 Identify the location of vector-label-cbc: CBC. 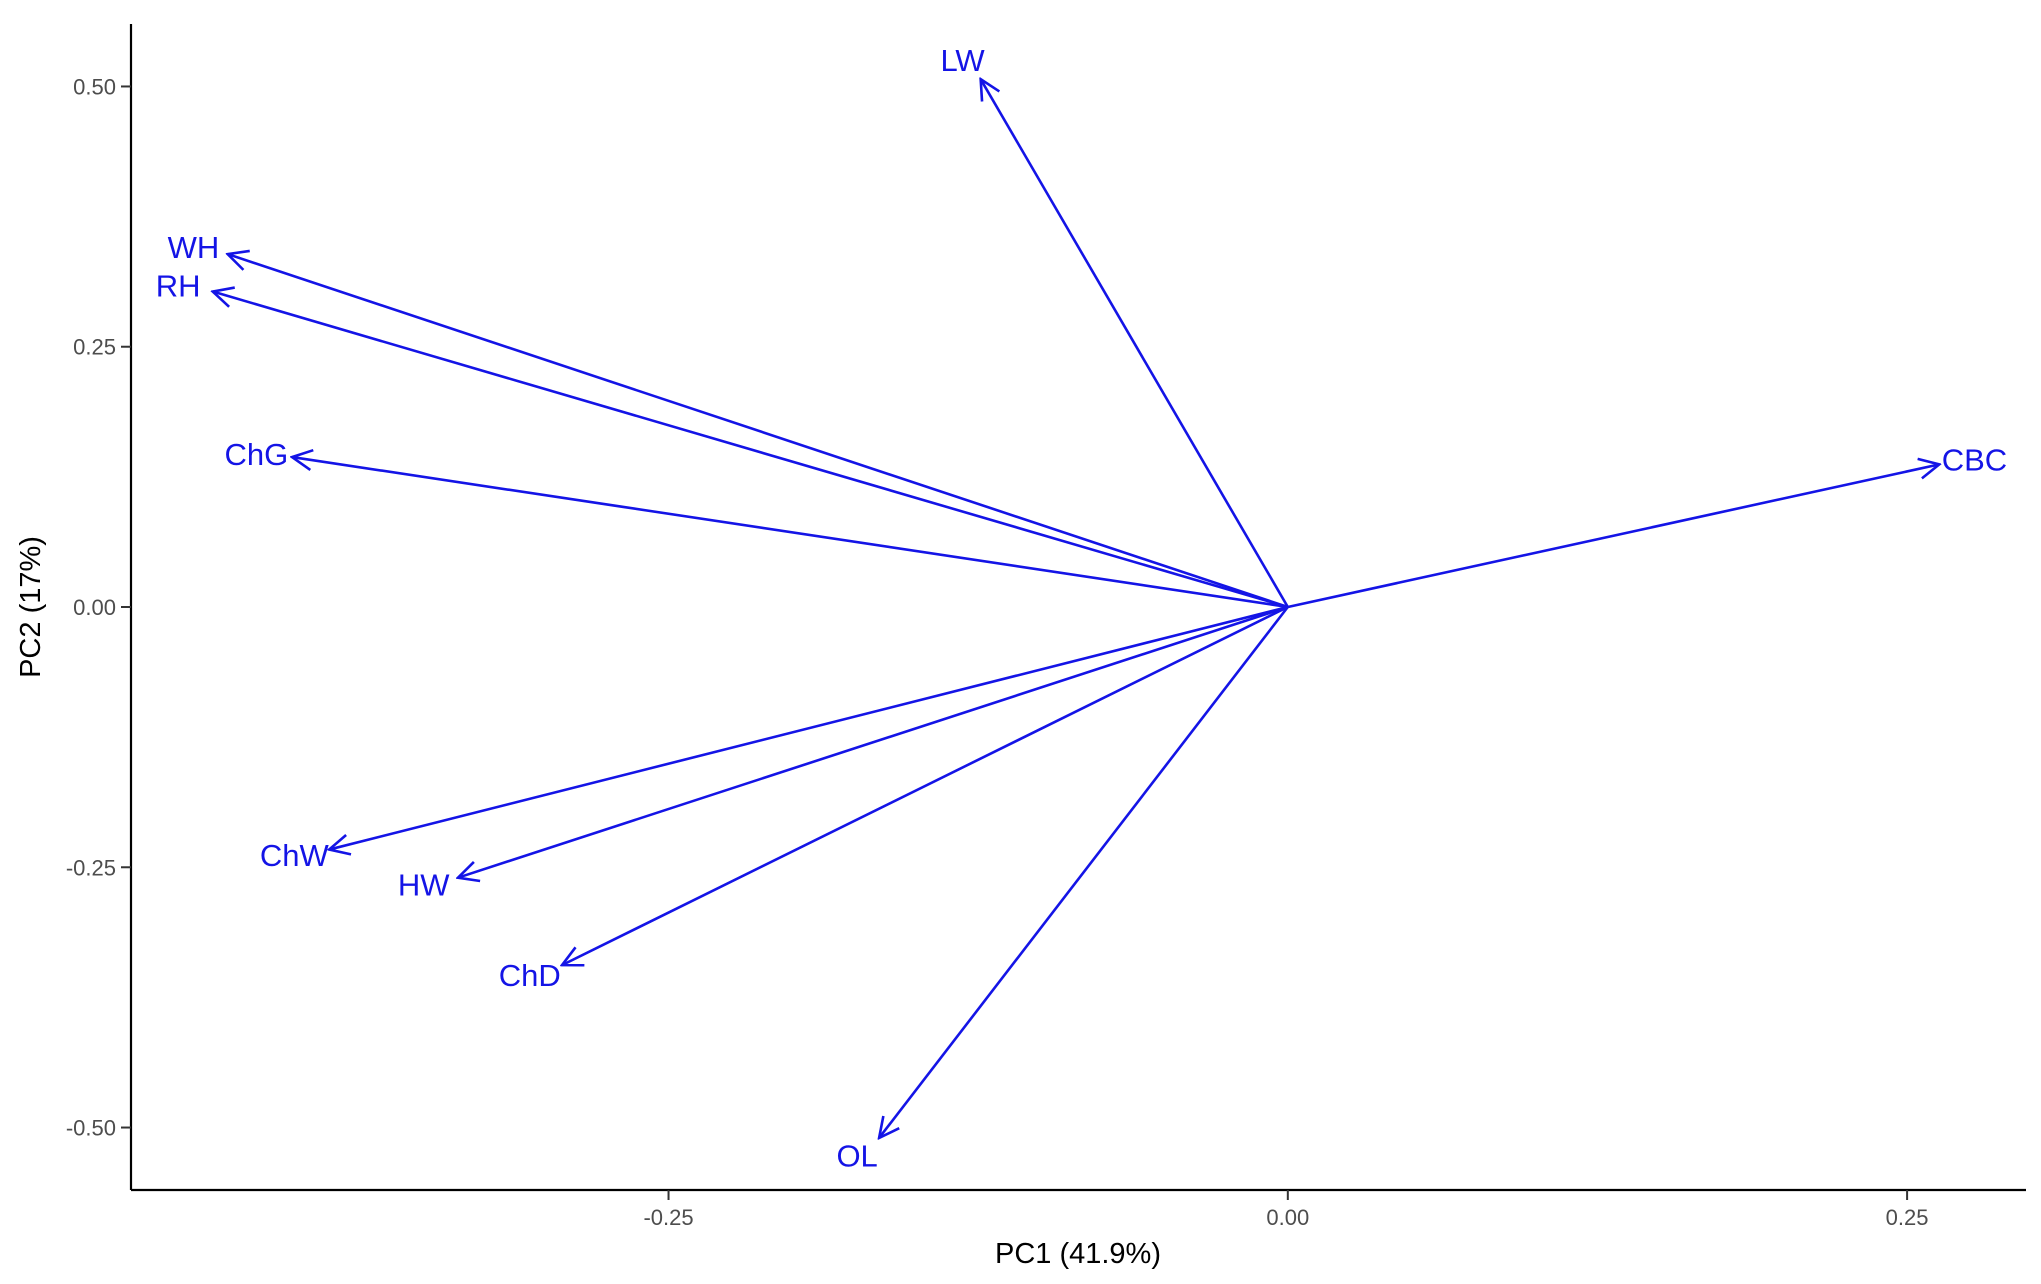
(1974, 460).